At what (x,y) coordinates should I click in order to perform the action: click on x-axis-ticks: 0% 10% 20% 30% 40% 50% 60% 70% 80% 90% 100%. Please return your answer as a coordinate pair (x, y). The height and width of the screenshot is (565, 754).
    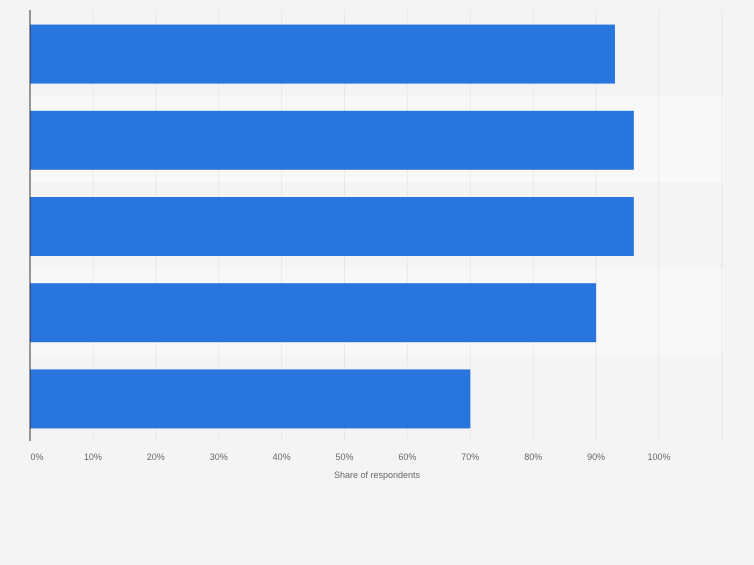
    Looking at the image, I should click on (350, 457).